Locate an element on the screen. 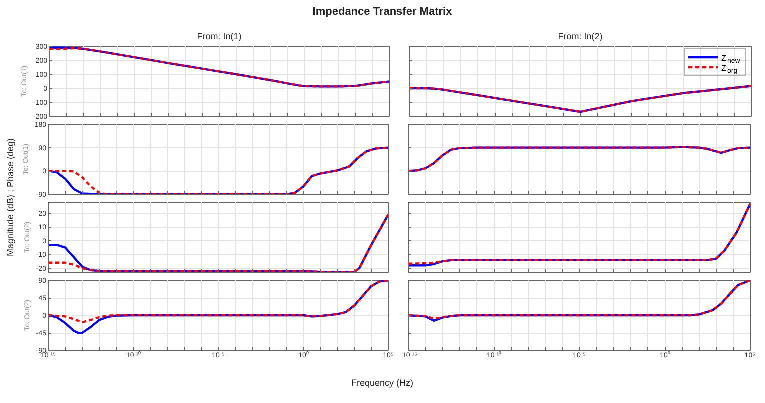 The height and width of the screenshot is (403, 765). x-axis-title: Frequency (Hz) is located at coordinates (382, 383).